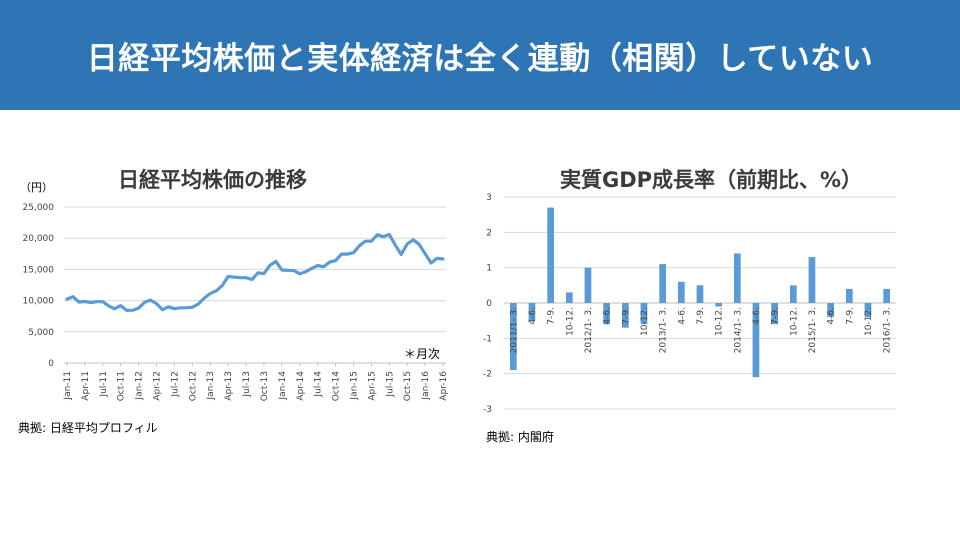 The height and width of the screenshot is (540, 960). Describe the element at coordinates (104, 384) in the screenshot. I see `x-tick-label: Jul-11` at that location.